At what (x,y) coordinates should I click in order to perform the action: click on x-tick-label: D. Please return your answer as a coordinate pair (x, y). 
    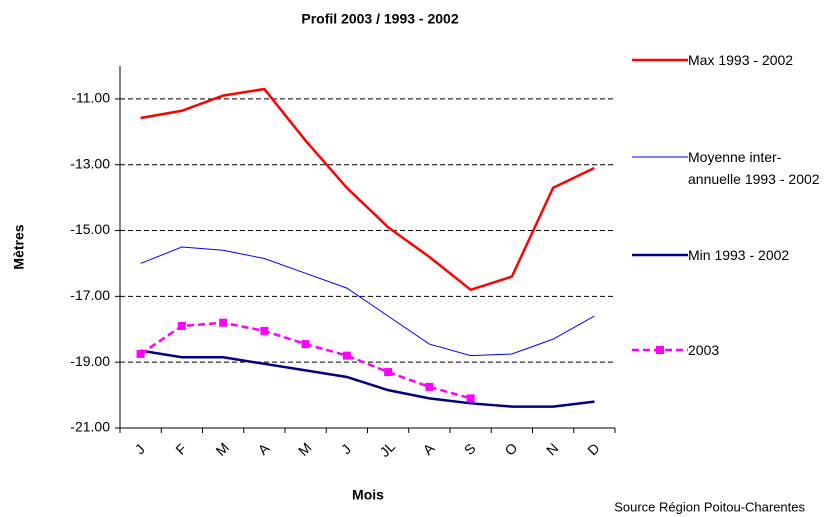
    Looking at the image, I should click on (593, 449).